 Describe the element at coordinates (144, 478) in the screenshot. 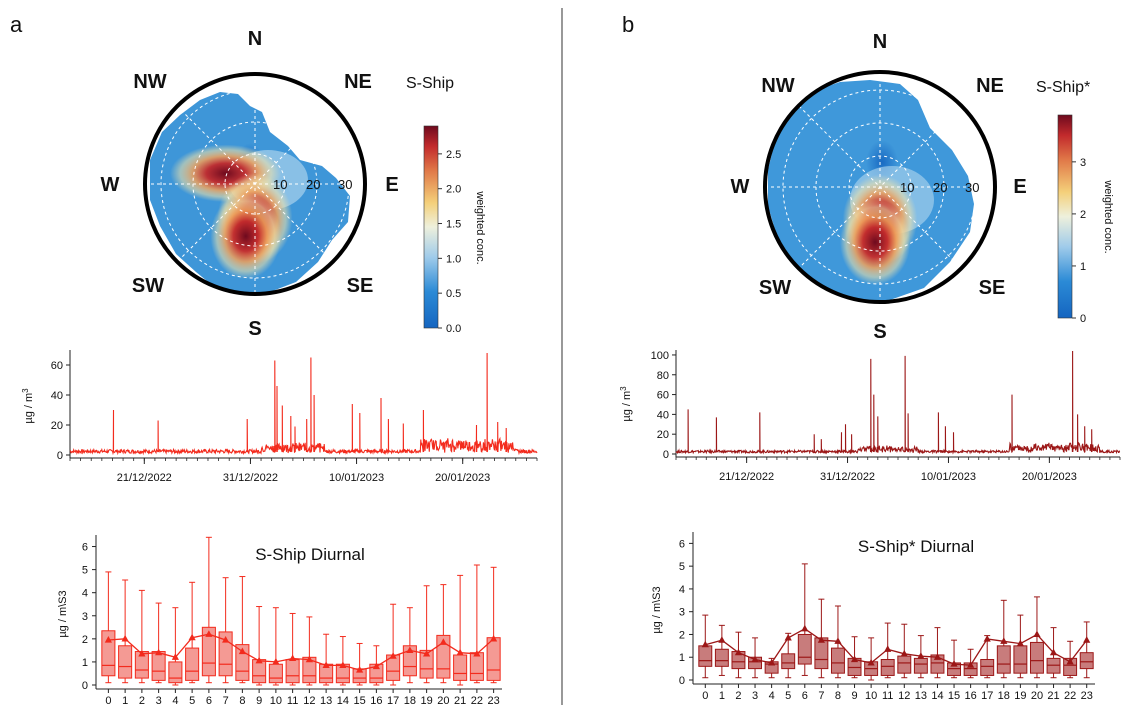

I see `ts-xtick-label: 21/12/2022` at that location.